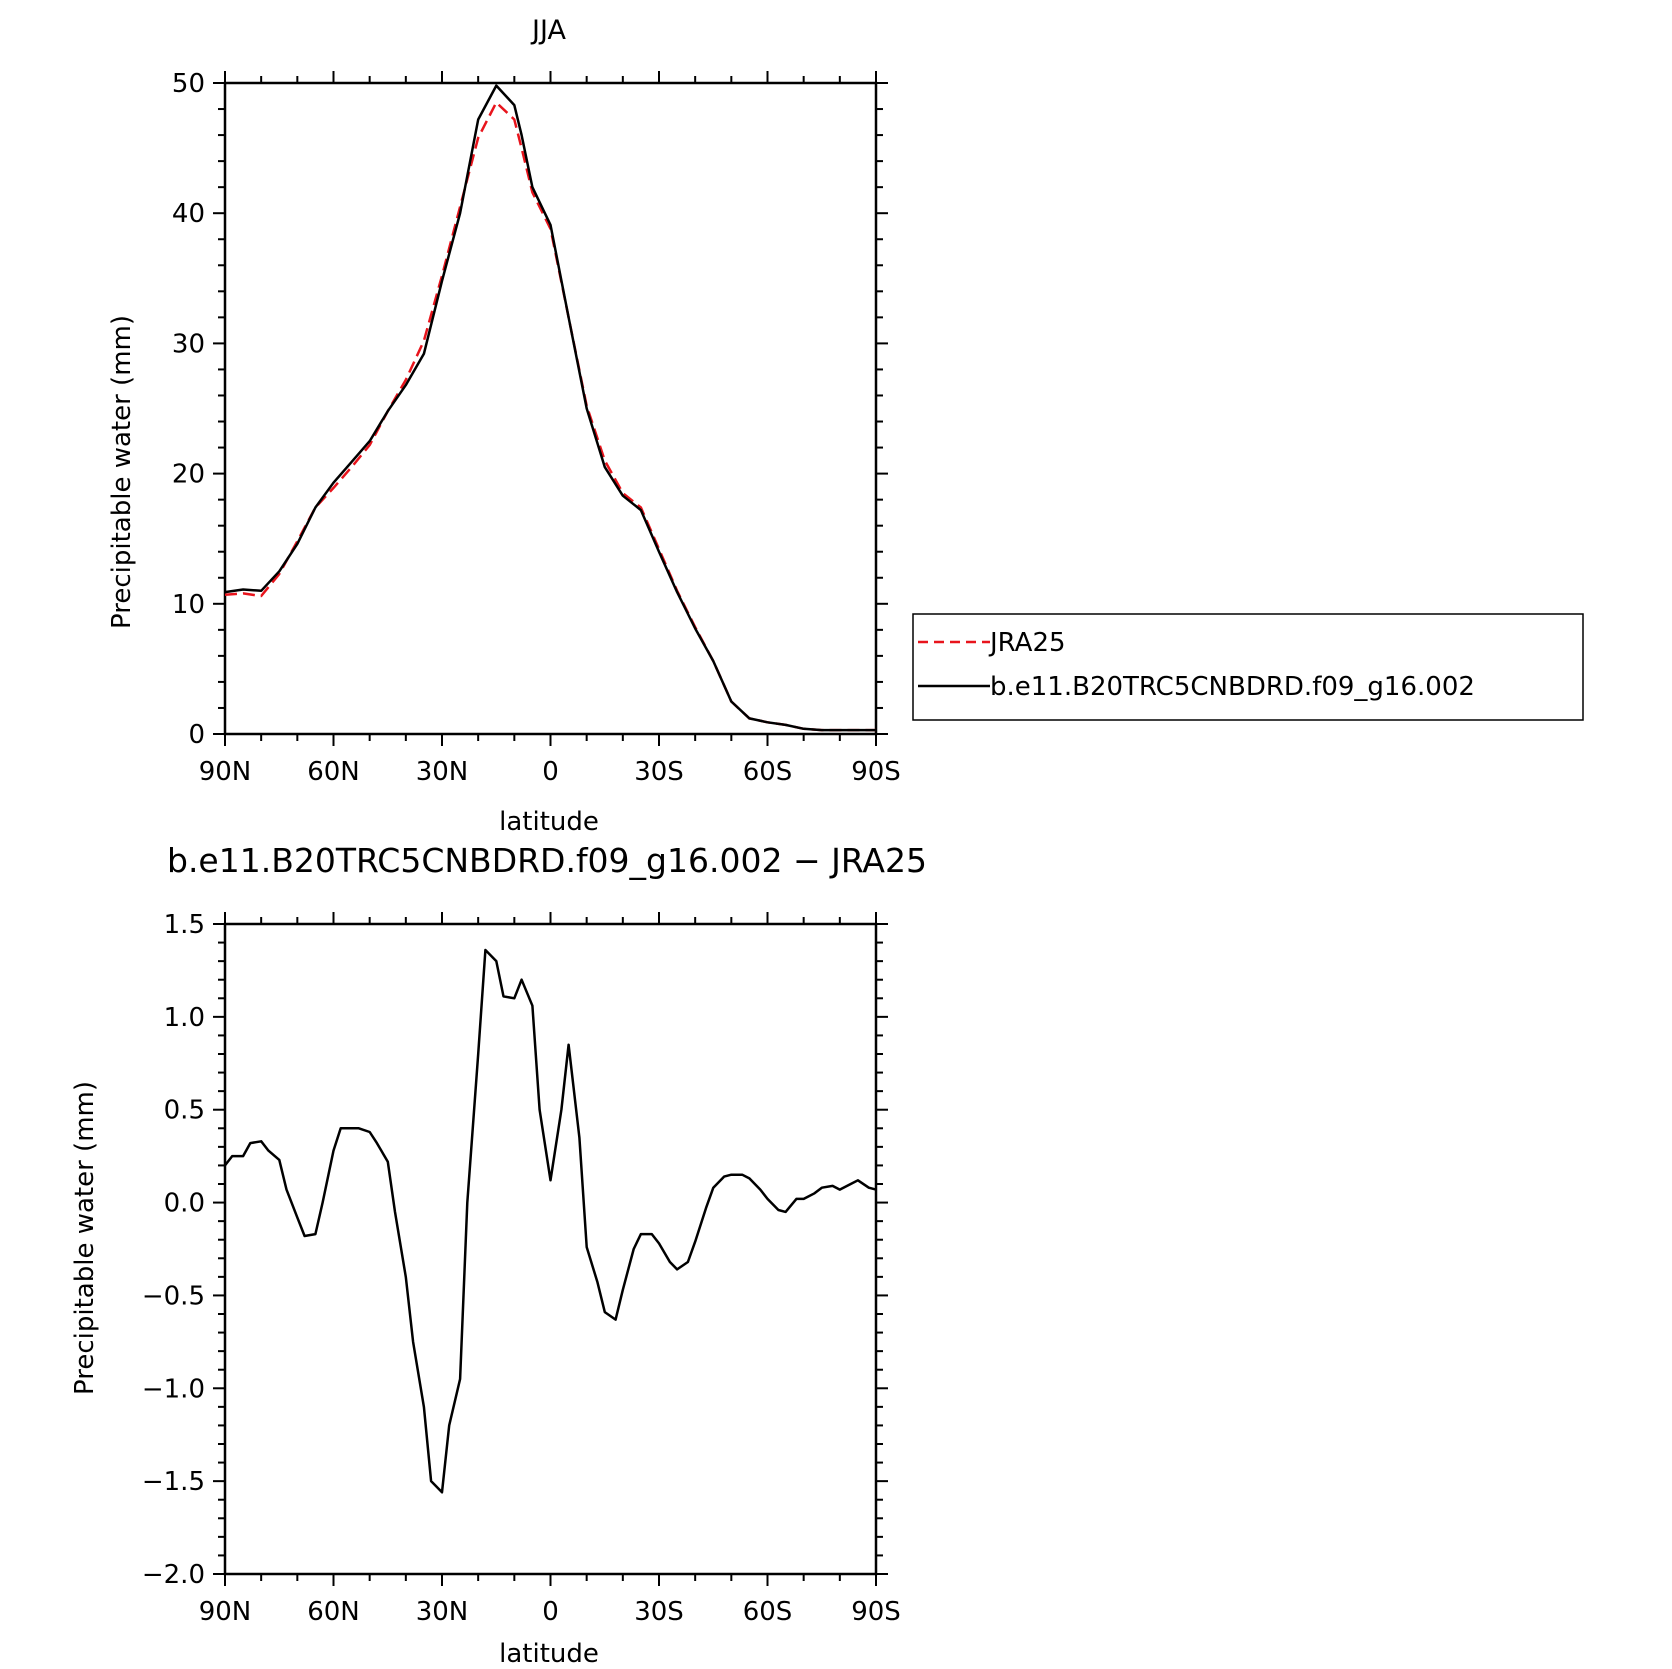 This screenshot has height=1669, width=1672. I want to click on bottom-ytick-label: 1.0, so click(184, 1018).